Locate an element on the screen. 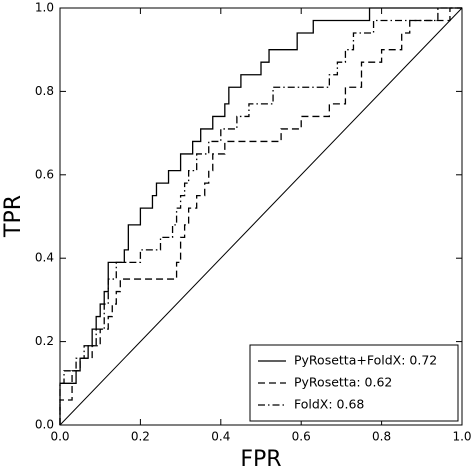  x-tick-label: 0.2 is located at coordinates (140, 437).